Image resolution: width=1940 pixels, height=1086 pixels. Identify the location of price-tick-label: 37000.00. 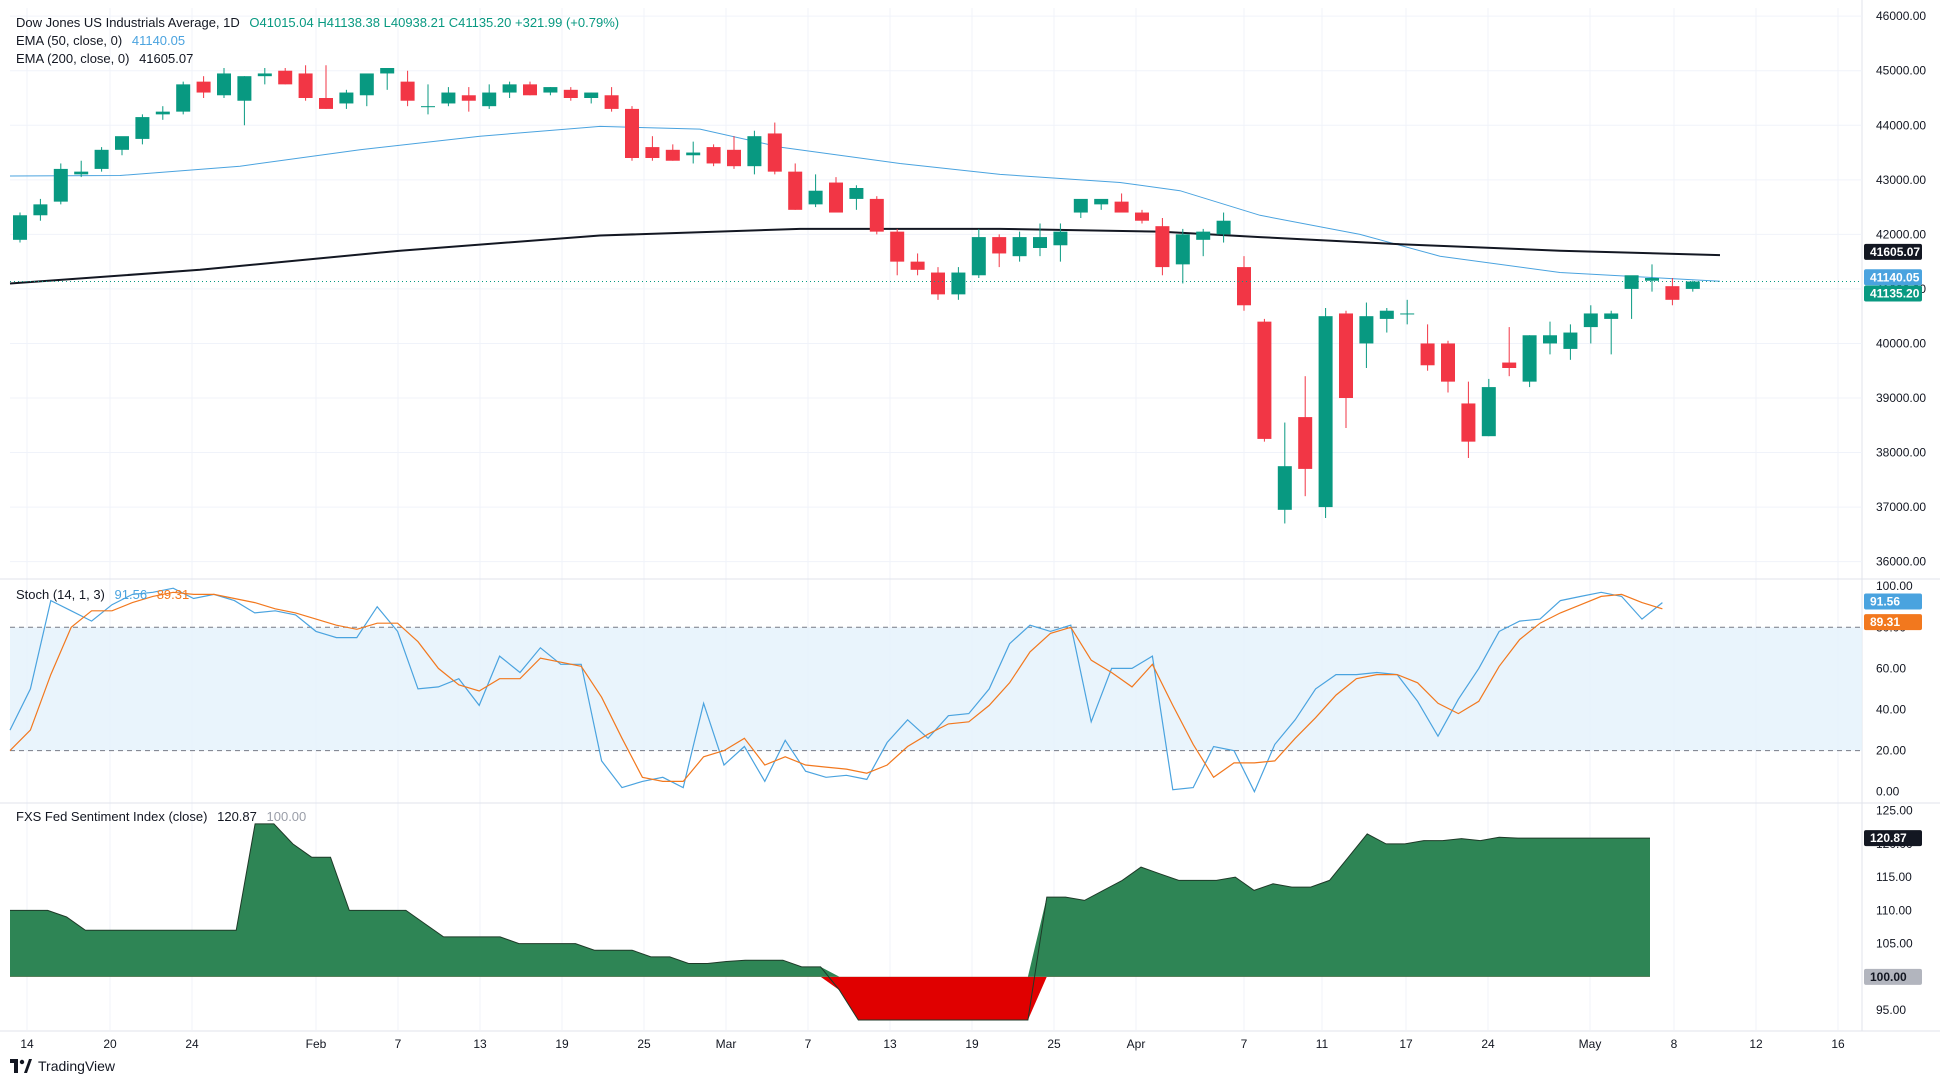
(1901, 507).